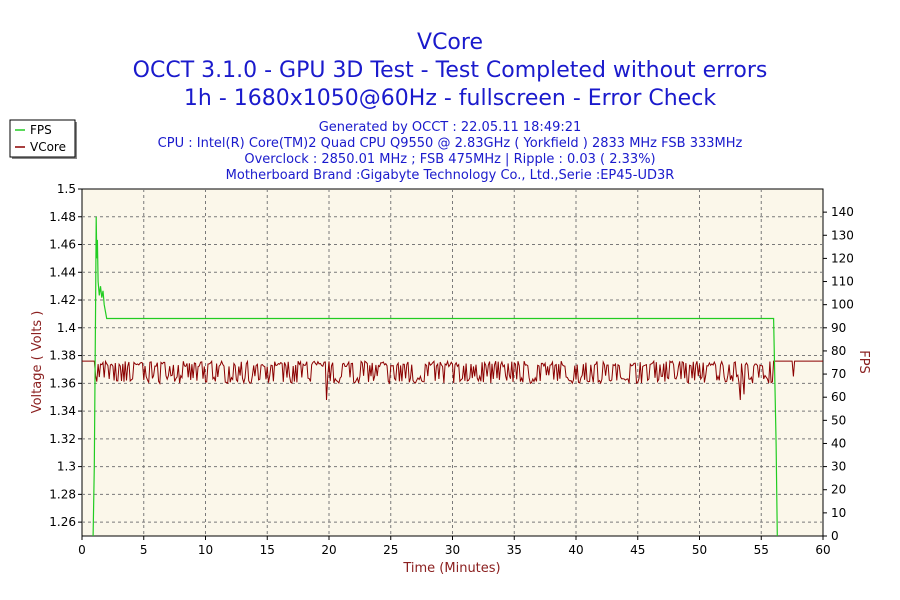 This screenshot has width=900, height=600. What do you see at coordinates (842, 258) in the screenshot?
I see `y2-tick-label: 120` at bounding box center [842, 258].